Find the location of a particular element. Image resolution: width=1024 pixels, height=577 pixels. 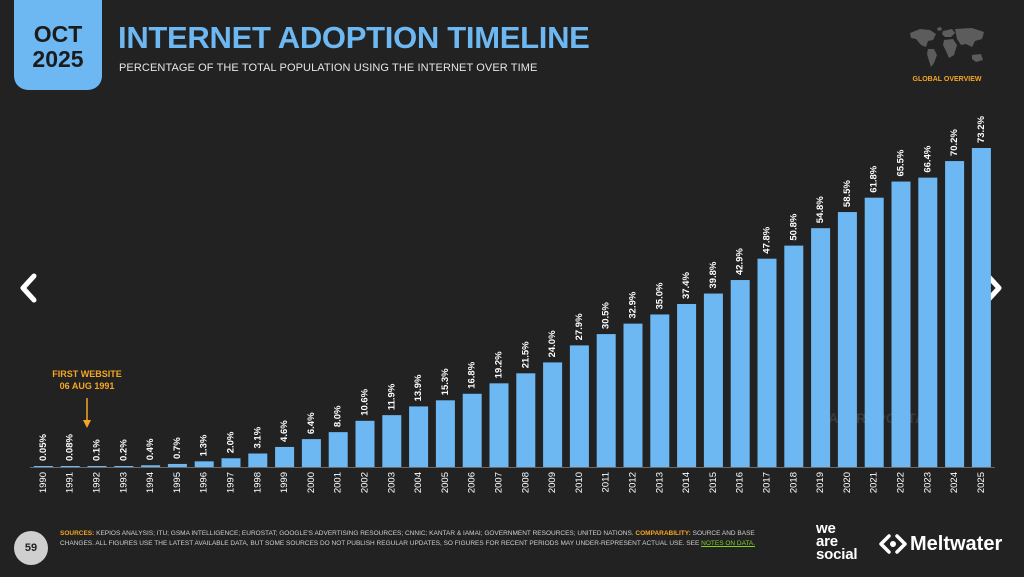

bar-2013 is located at coordinates (660, 390).